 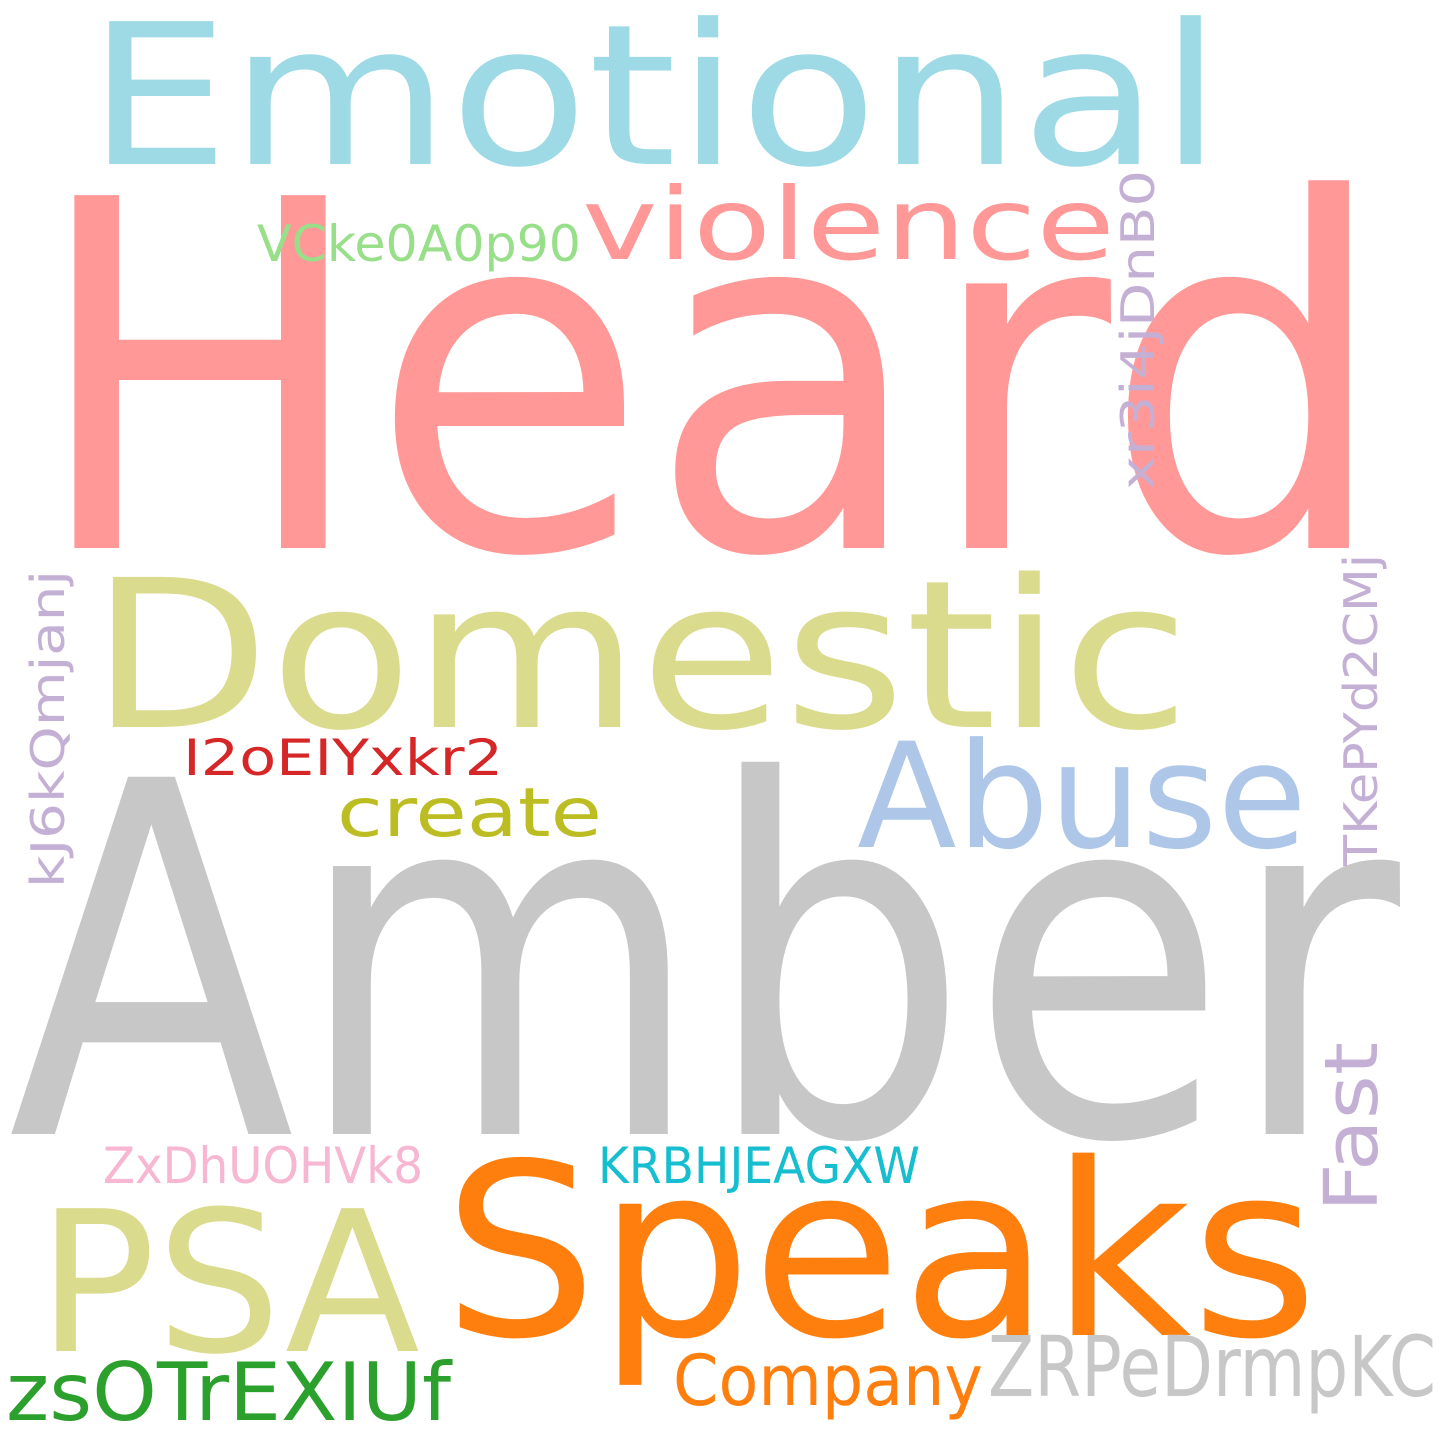 What do you see at coordinates (640, 656) in the screenshot?
I see `word-domestic: Domestic` at bounding box center [640, 656].